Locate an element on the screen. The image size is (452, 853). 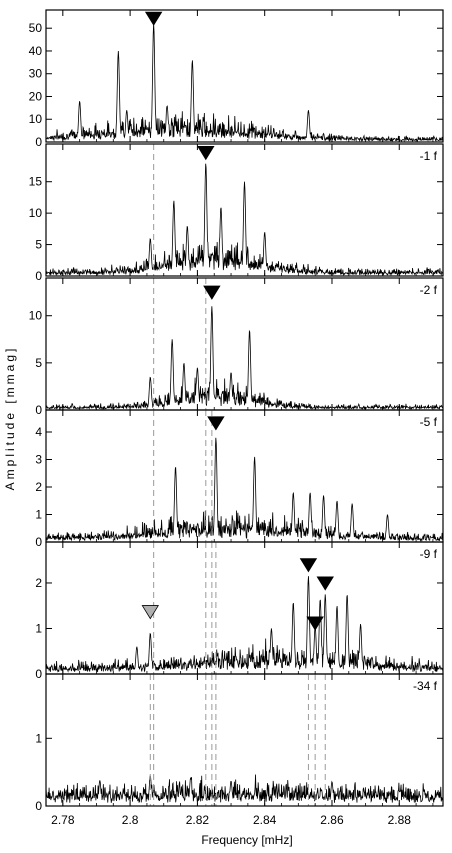
x-axis: 2.78 2.8 2.82 2.84 2.86 2.88 is located at coordinates (231, 820).